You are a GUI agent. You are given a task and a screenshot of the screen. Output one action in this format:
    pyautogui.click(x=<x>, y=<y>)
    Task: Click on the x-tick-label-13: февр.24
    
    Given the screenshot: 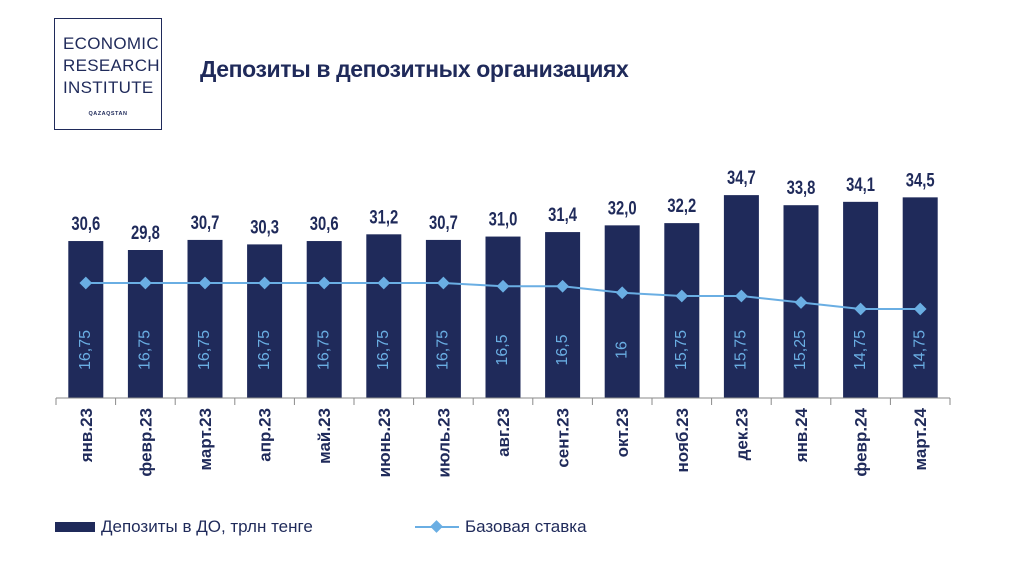 What is the action you would take?
    pyautogui.click(x=861, y=441)
    